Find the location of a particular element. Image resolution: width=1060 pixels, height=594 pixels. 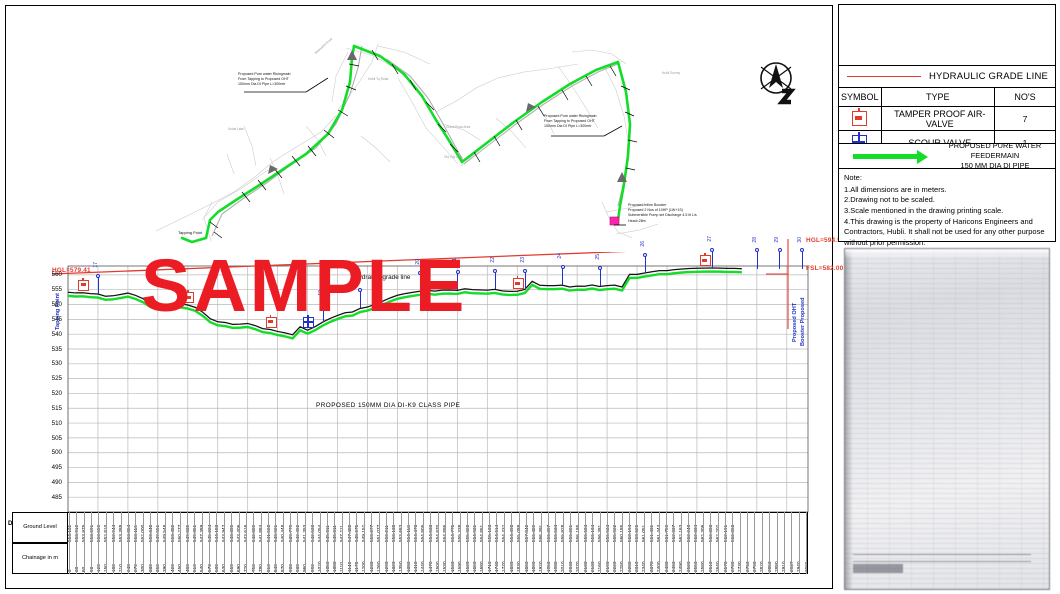

notes-title: Note: is located at coordinates (853, 177).